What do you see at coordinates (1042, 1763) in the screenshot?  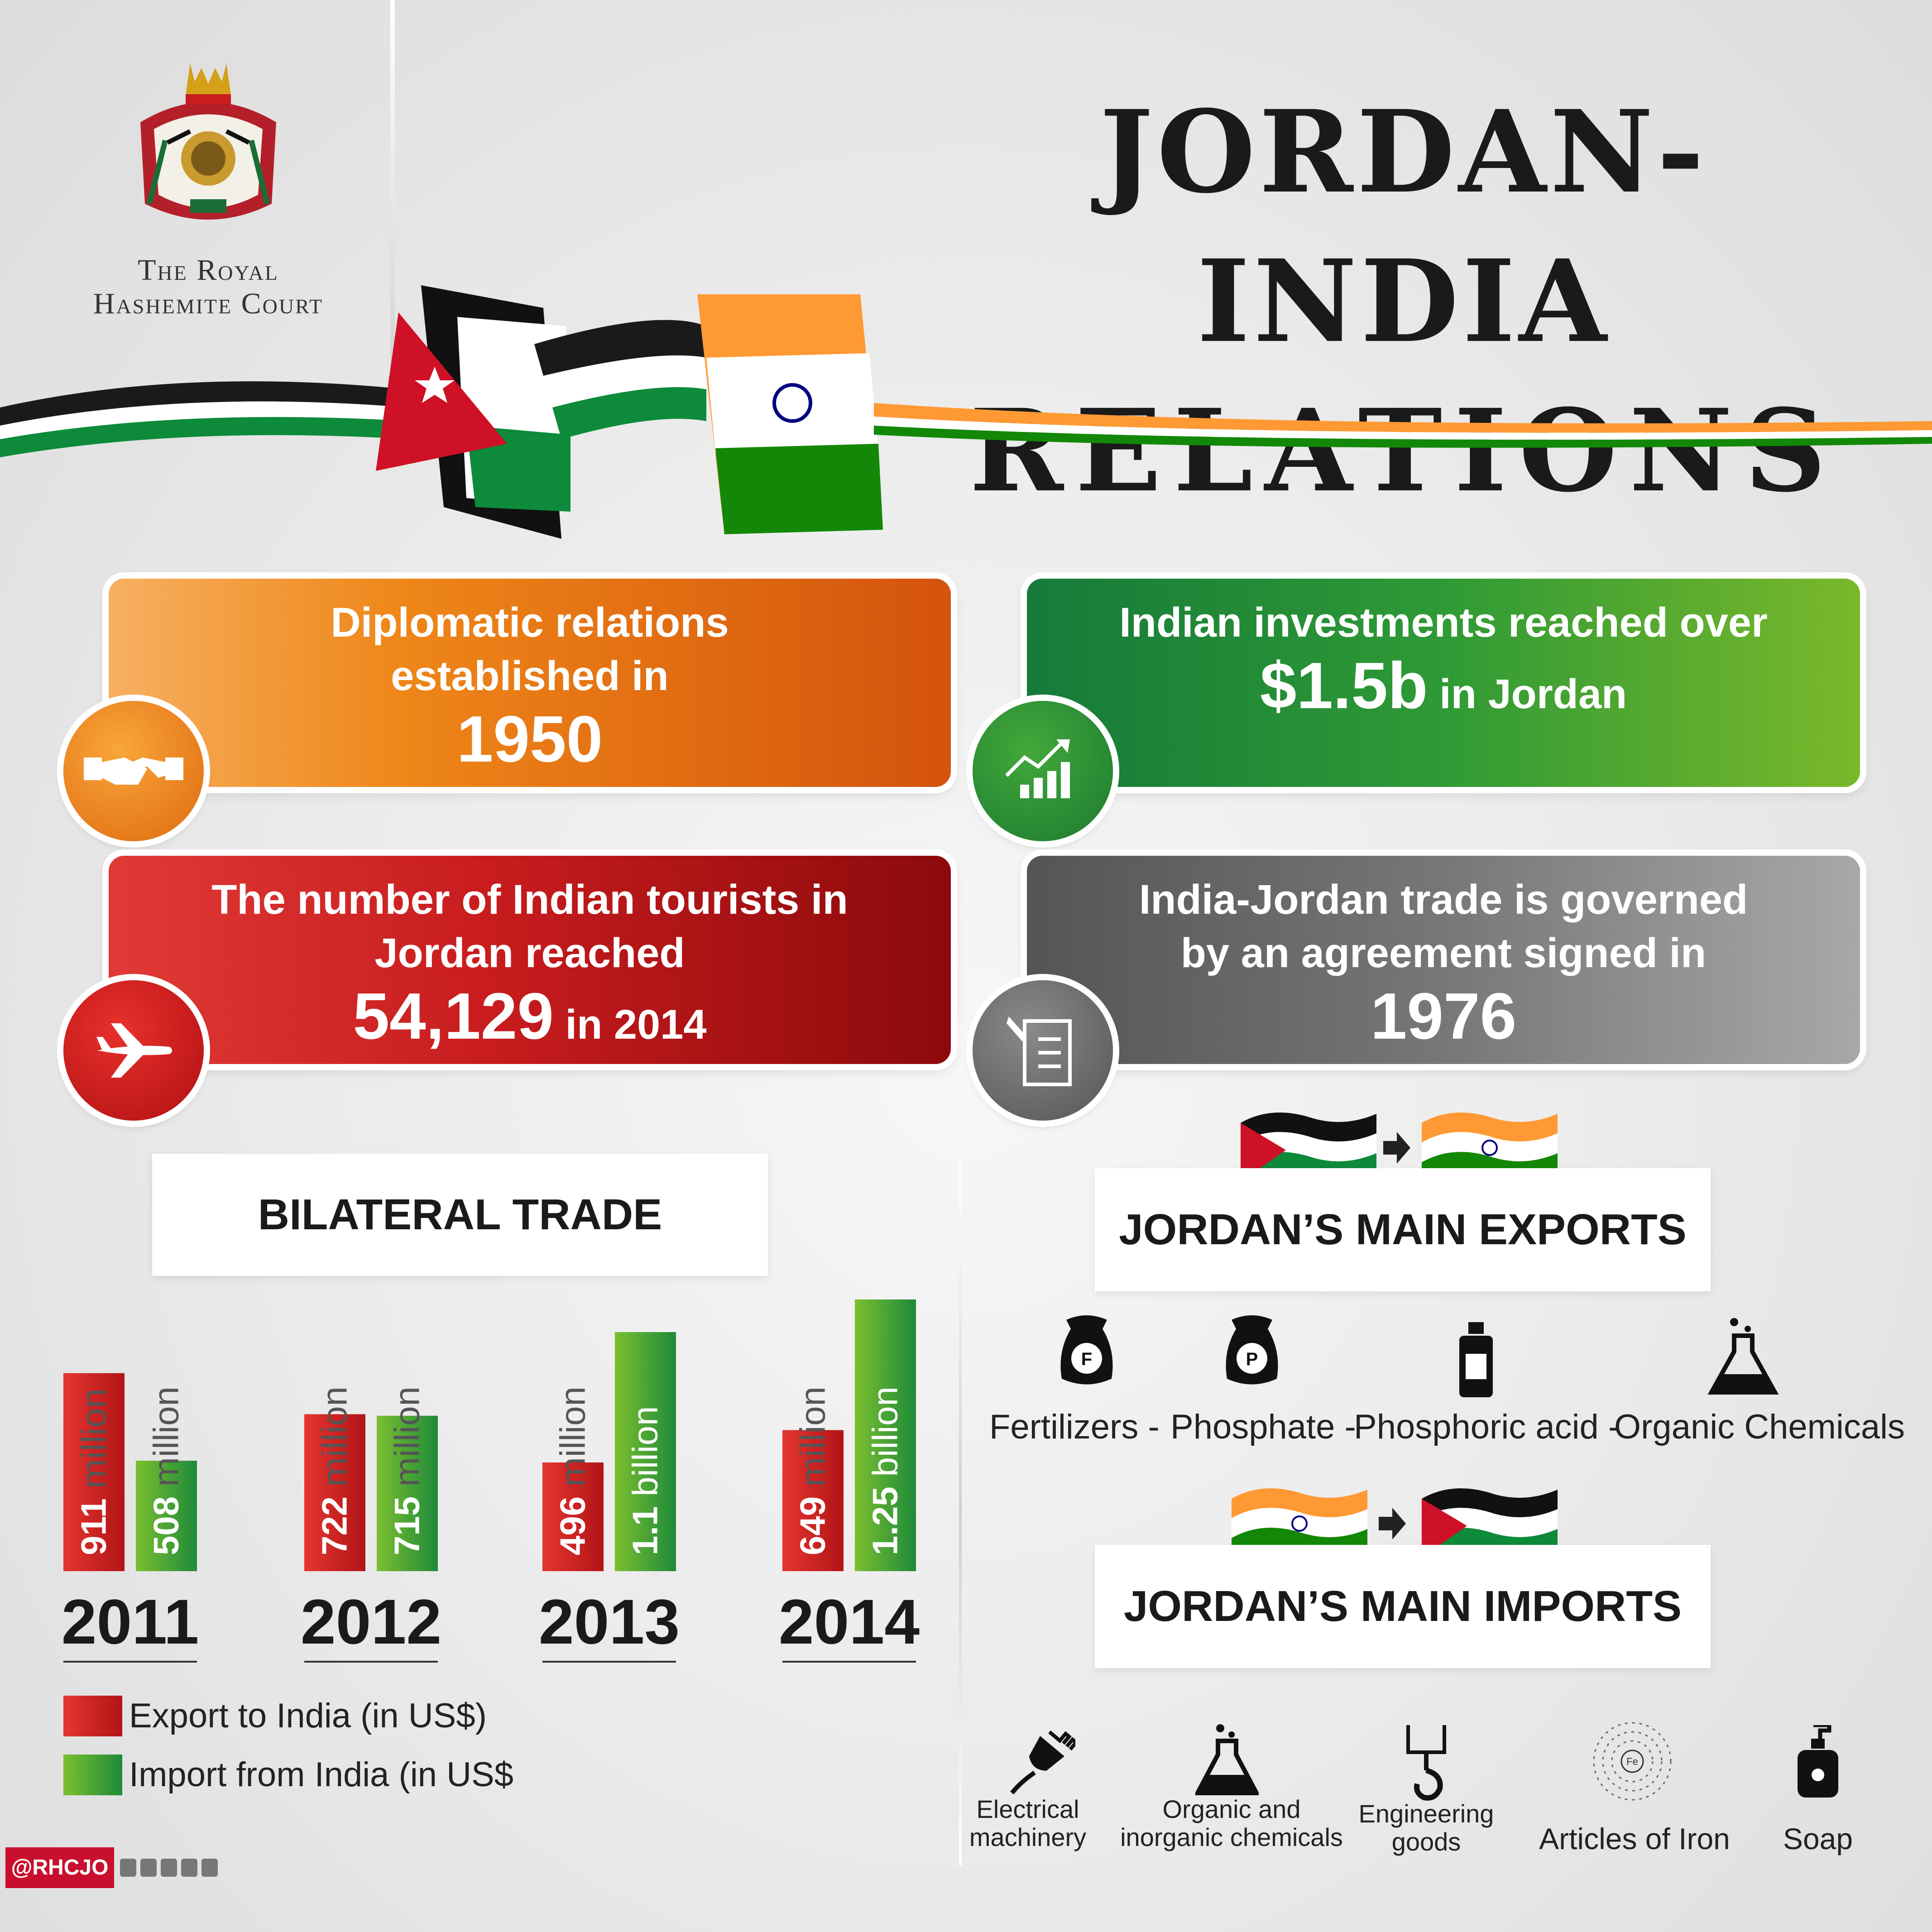 I see `plug-icon` at bounding box center [1042, 1763].